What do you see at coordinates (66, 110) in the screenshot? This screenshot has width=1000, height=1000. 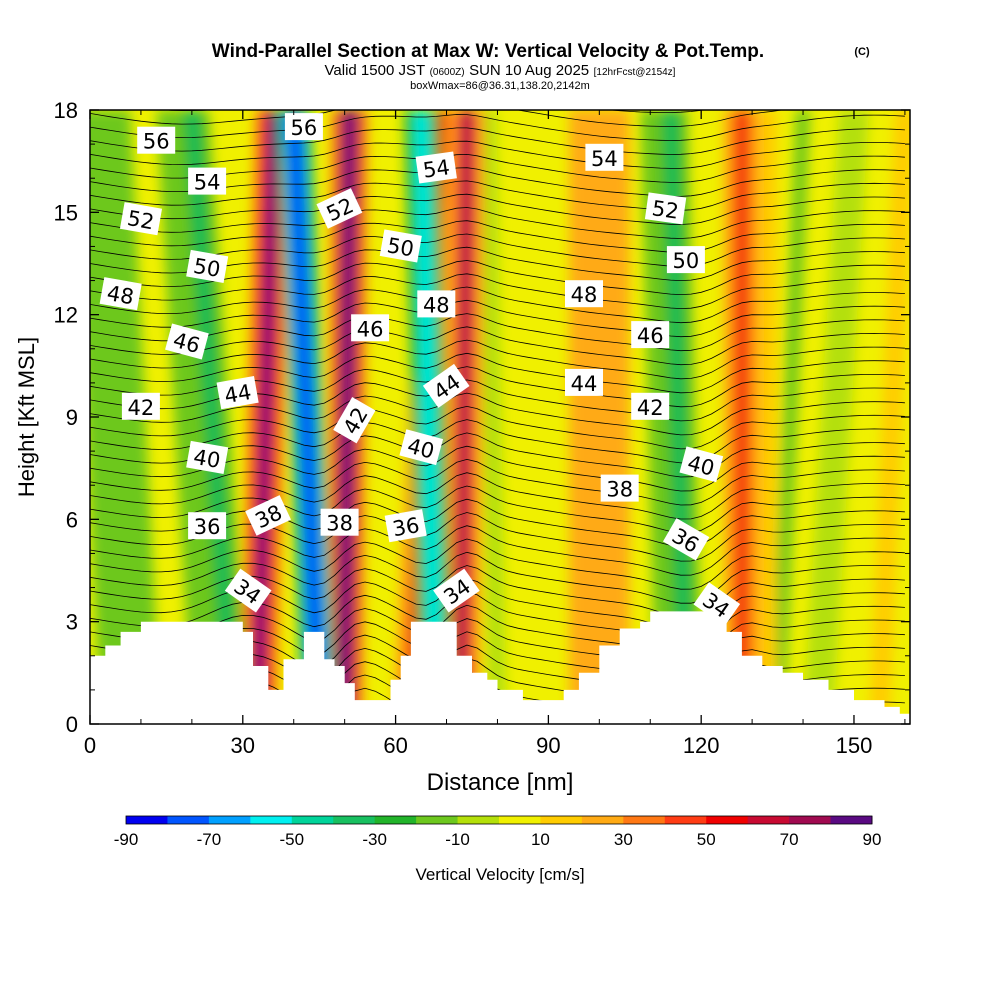 I see `y-tick-label: 18` at bounding box center [66, 110].